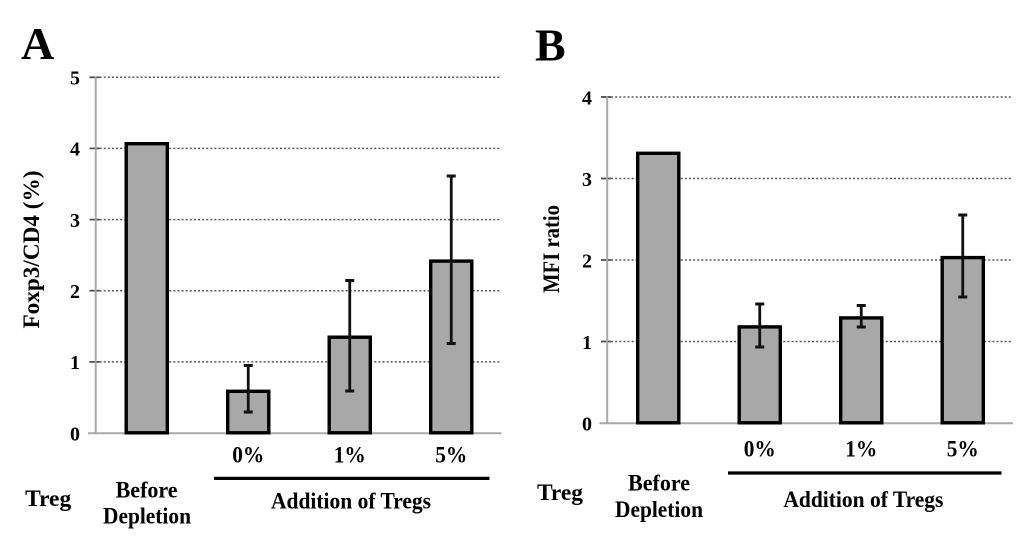  Describe the element at coordinates (37, 43) in the screenshot. I see `svg-text: A` at that location.